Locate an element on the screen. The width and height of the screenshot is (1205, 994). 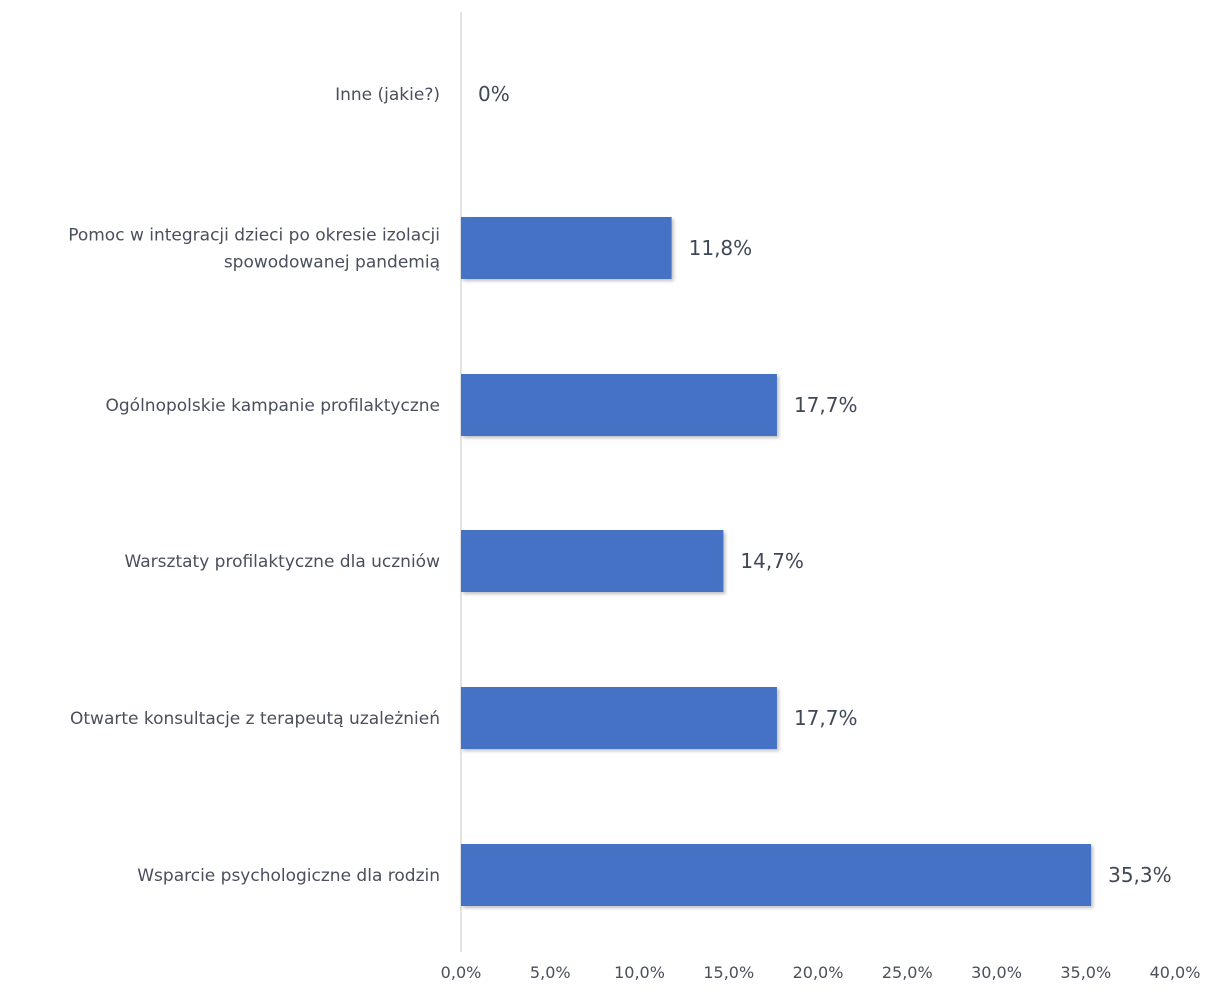
data-label: 35,3% is located at coordinates (1140, 875).